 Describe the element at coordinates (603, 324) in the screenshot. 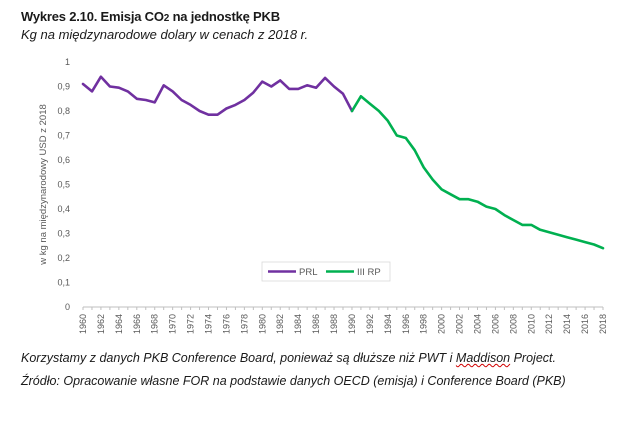

I see `x-tick-label: 2018` at that location.